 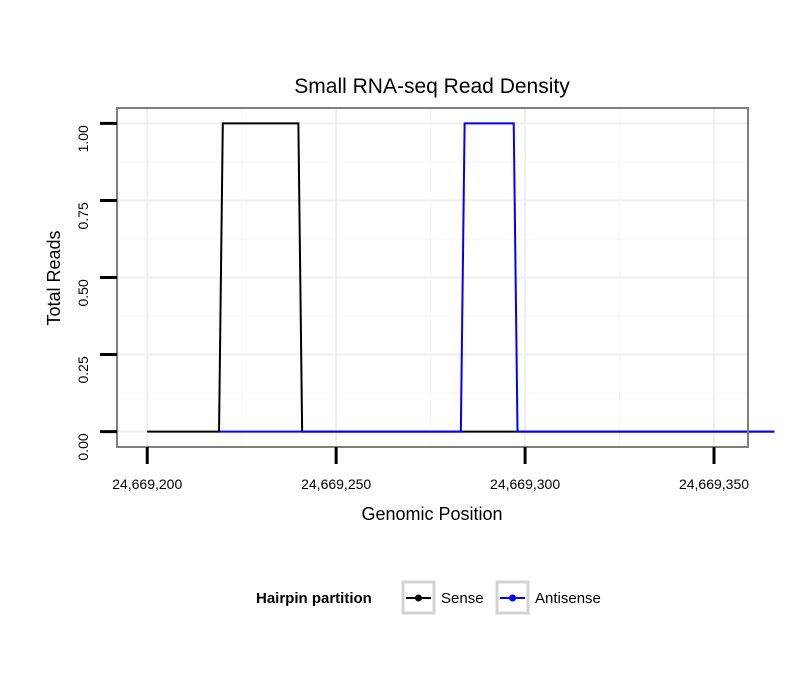 I want to click on legend-label-antisense: Antisense, so click(x=568, y=598).